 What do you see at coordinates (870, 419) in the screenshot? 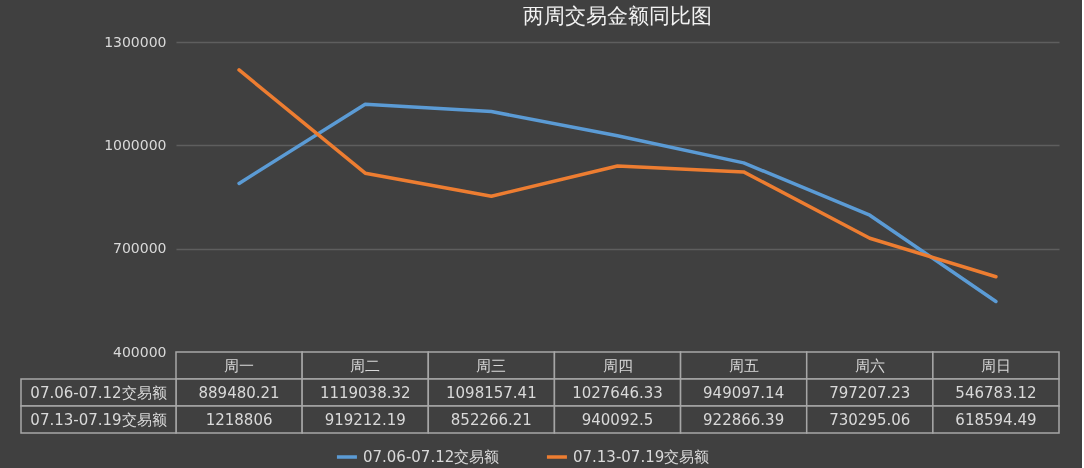
I see `data-label: 730295.06` at bounding box center [870, 419].